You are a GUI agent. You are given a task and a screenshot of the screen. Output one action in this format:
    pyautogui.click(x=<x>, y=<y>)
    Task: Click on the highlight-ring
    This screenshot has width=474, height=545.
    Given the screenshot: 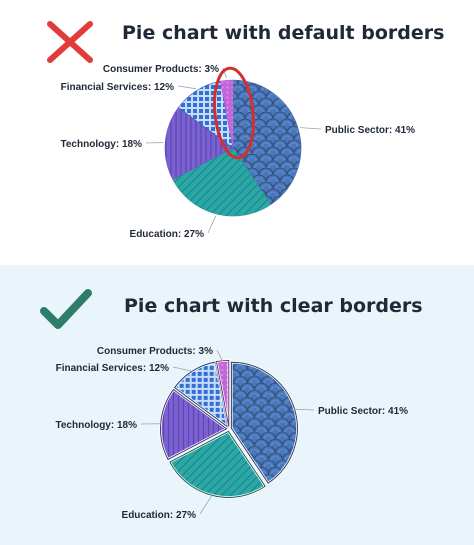 What is the action you would take?
    pyautogui.click(x=234, y=113)
    